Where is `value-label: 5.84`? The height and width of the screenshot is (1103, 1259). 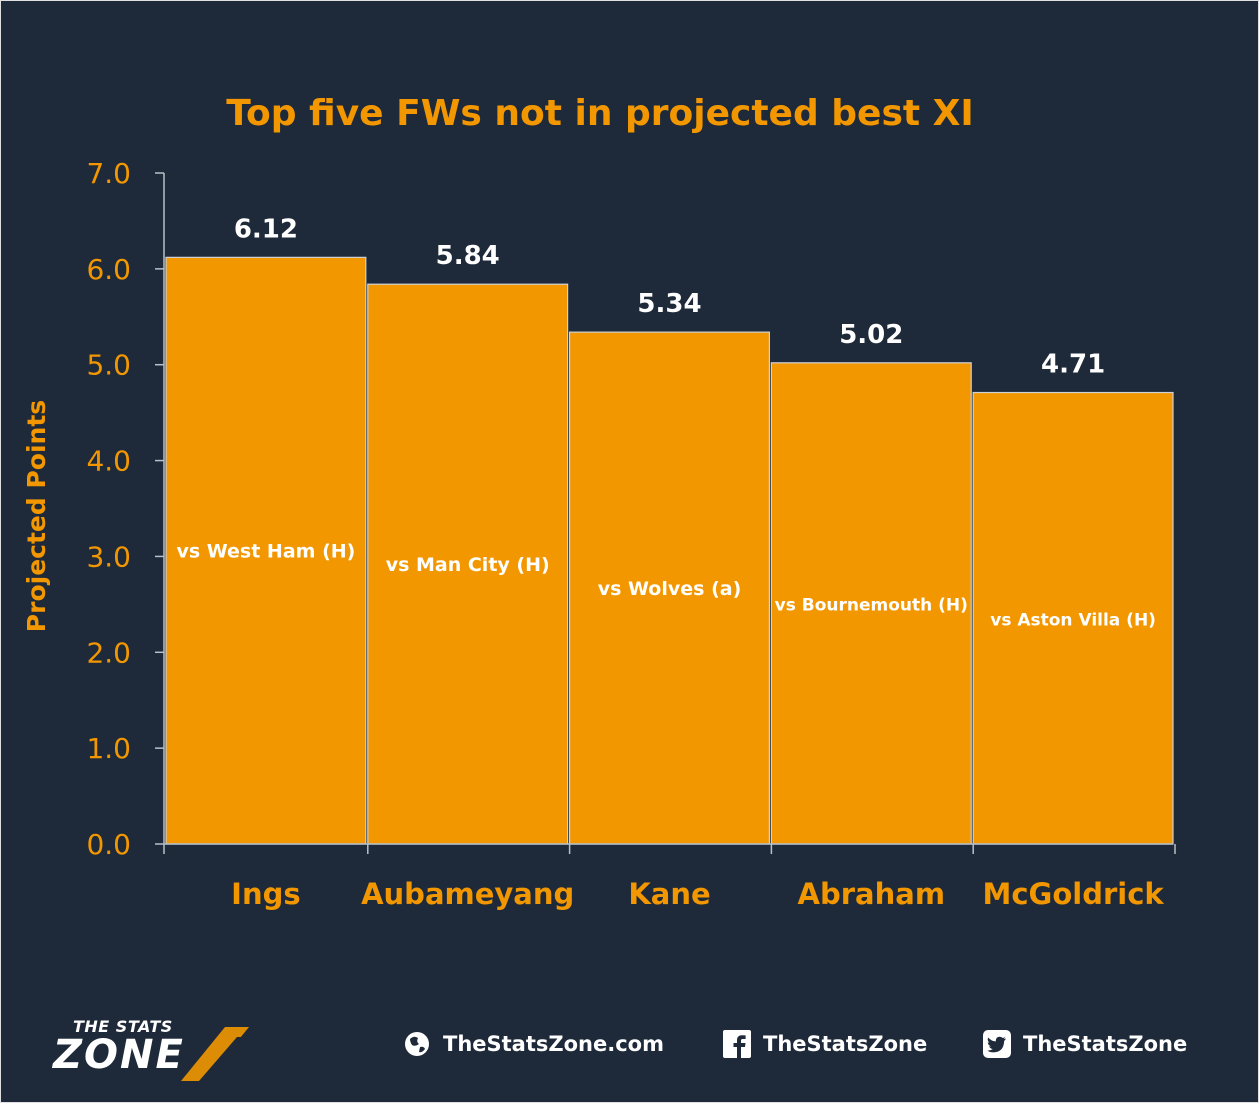
value-label: 5.84 is located at coordinates (468, 256).